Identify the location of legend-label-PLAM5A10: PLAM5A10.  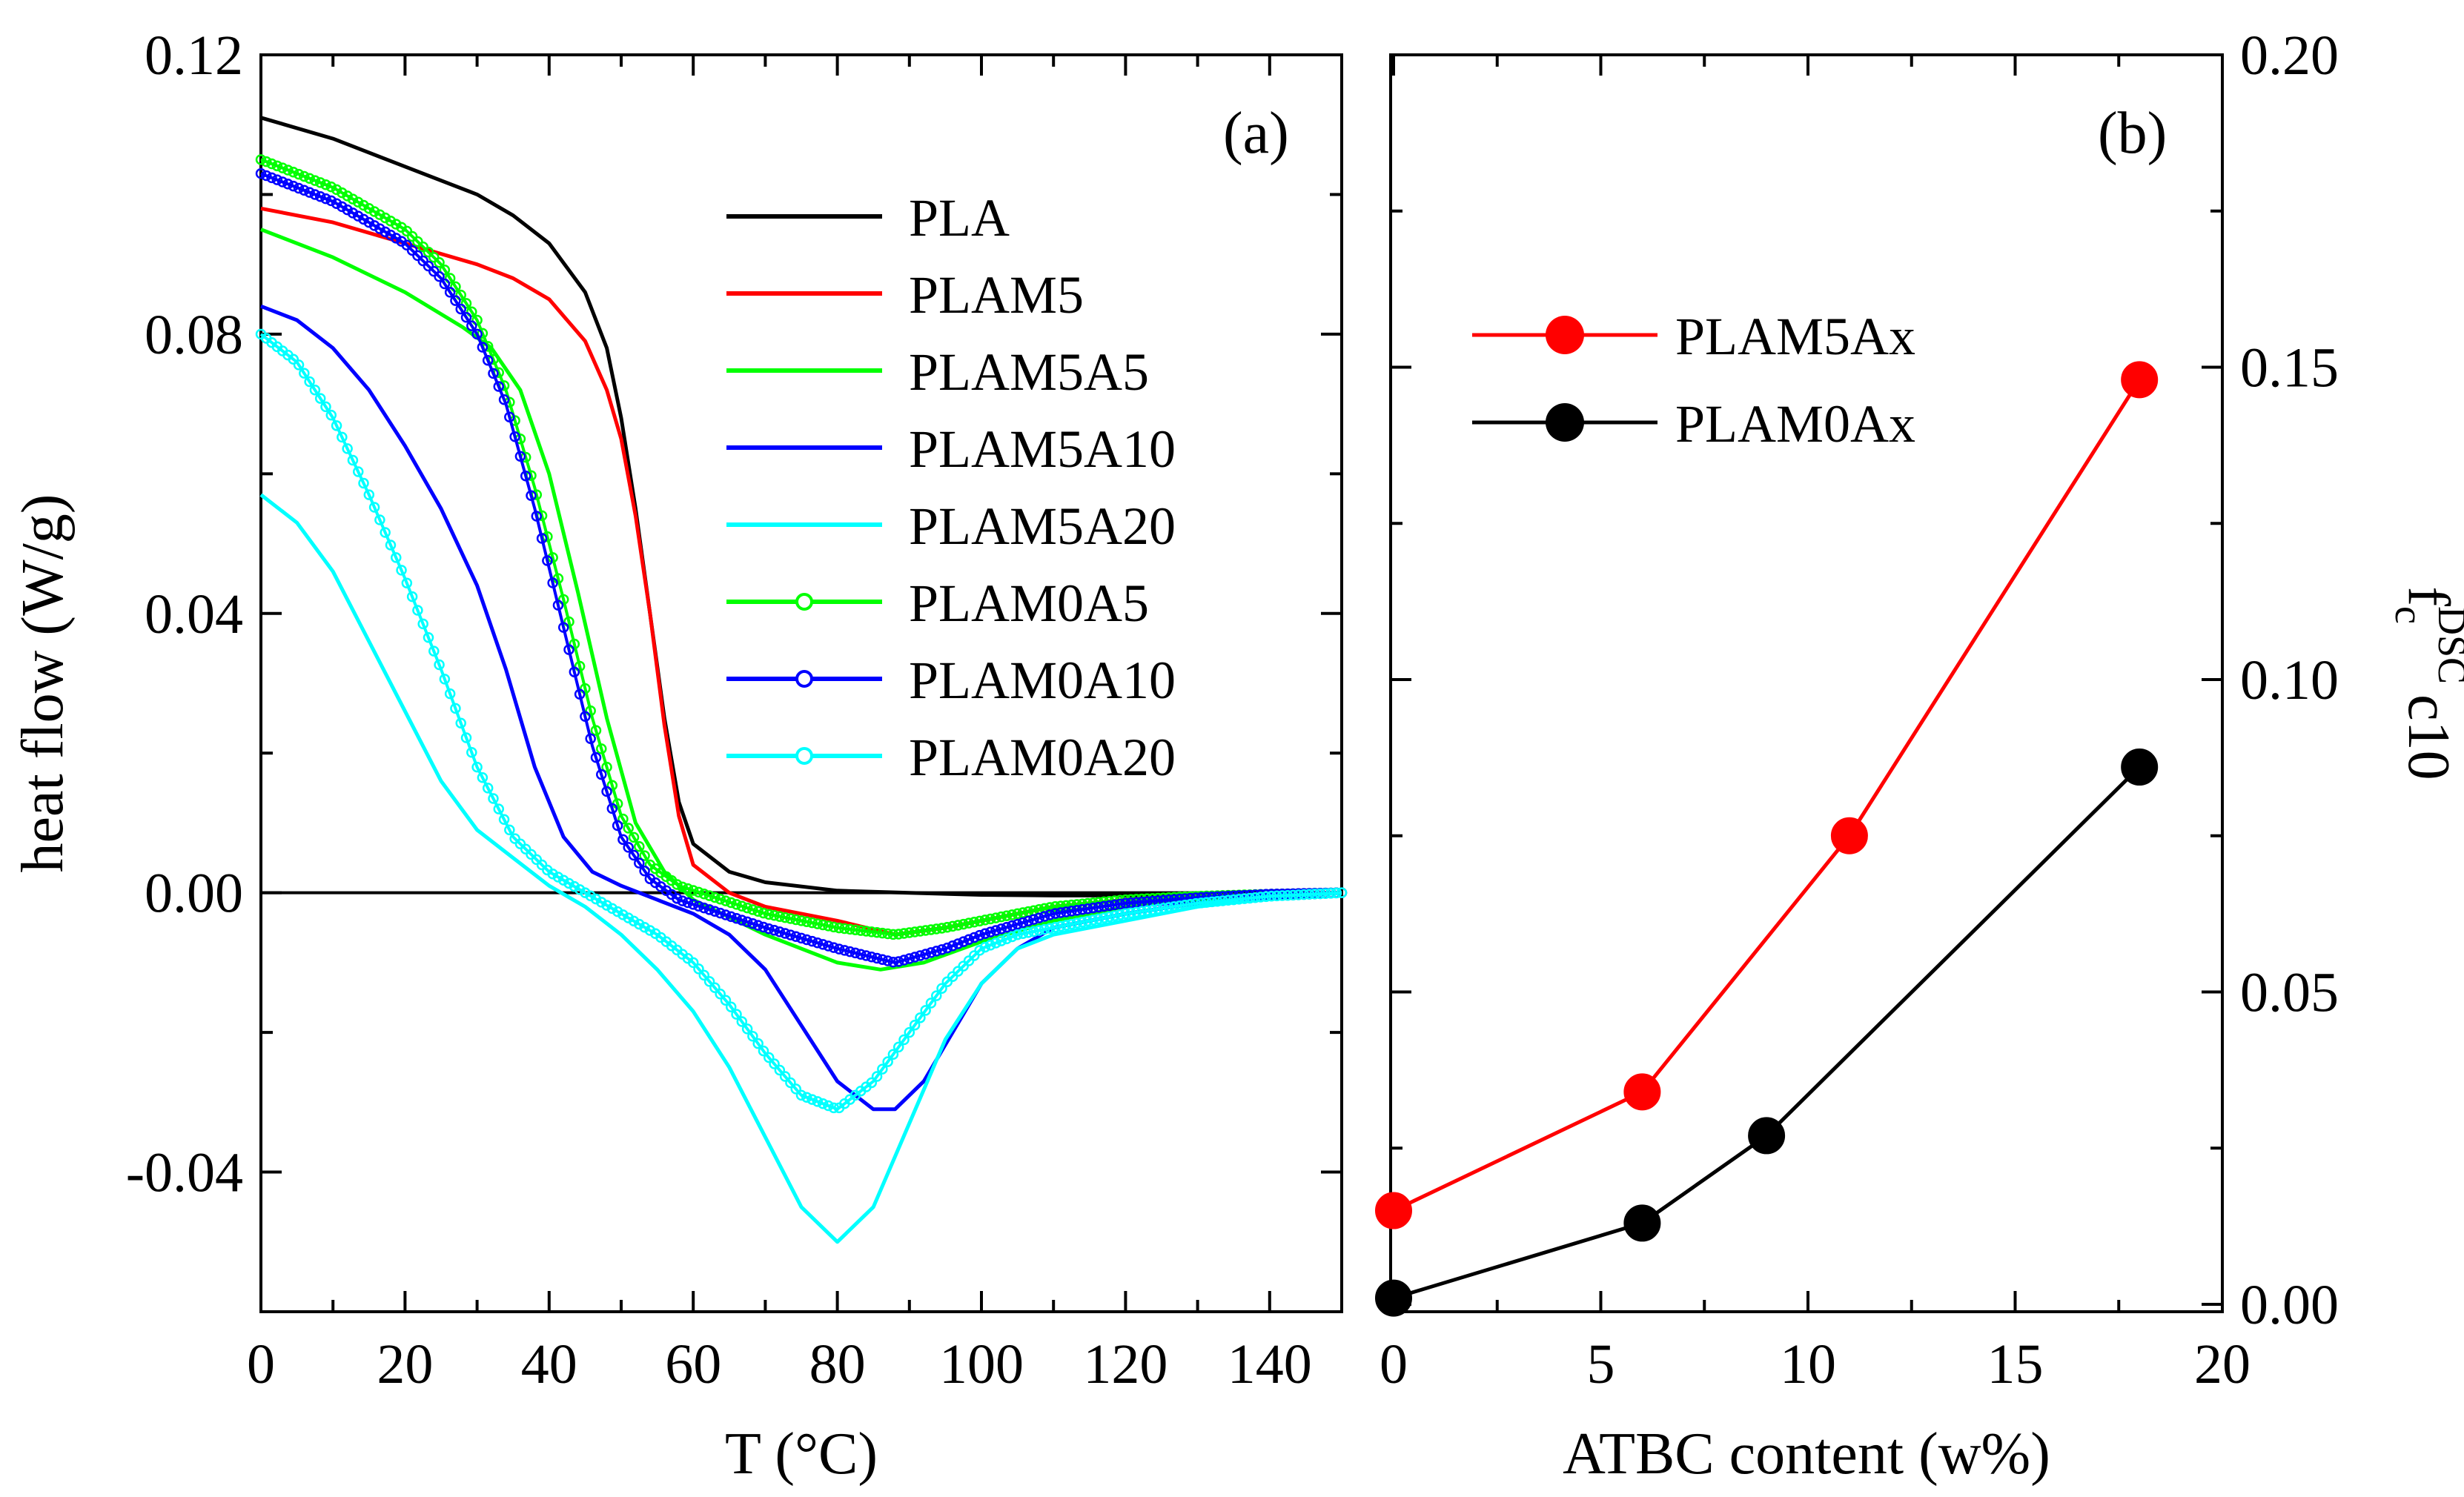
(1042, 449).